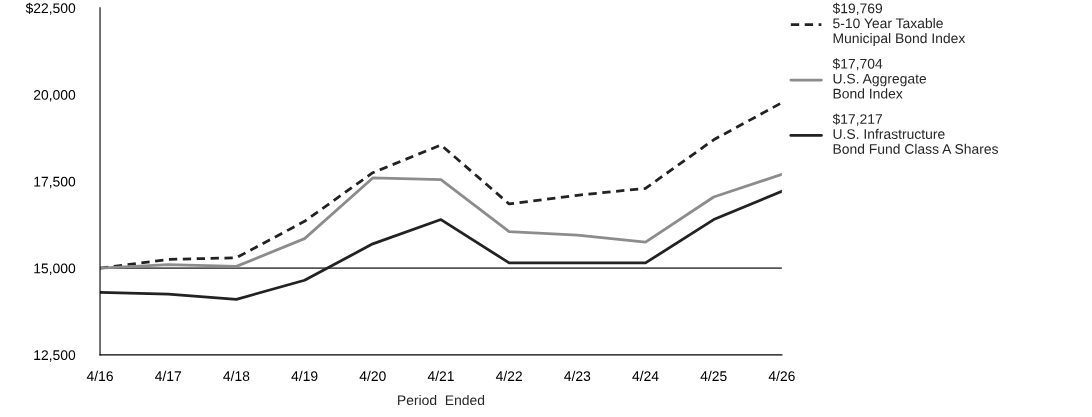  I want to click on y-tick-label: $22,500, so click(50, 8).